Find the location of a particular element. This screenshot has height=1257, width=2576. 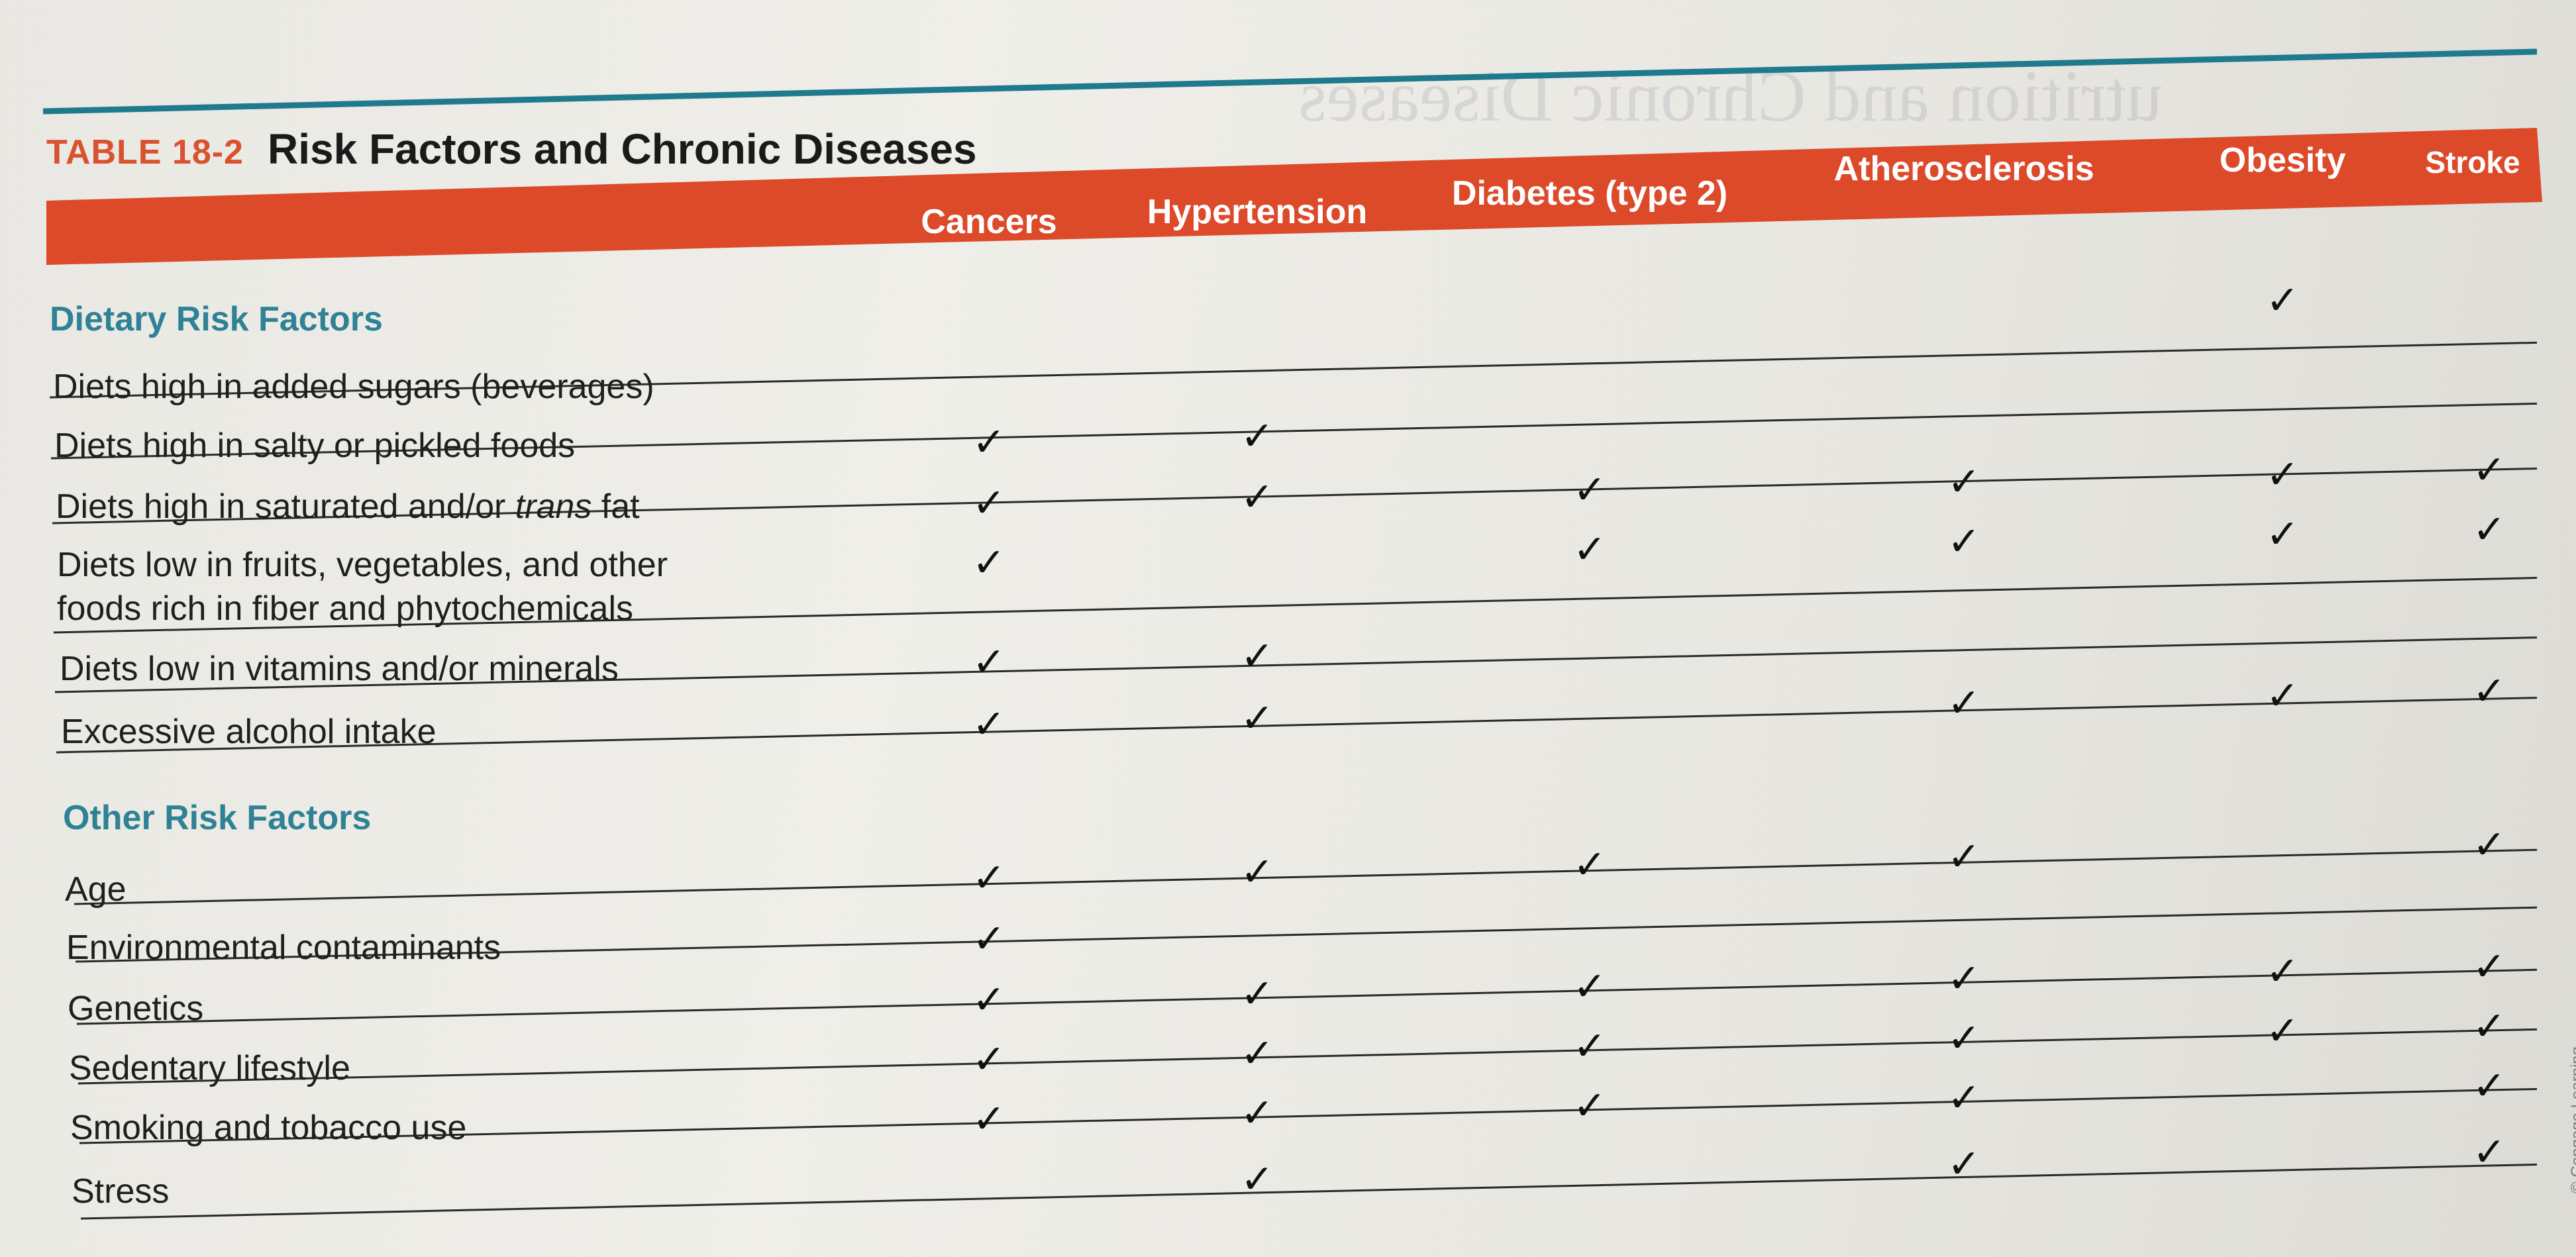

row-label-sedentary: Sedentary lifestyle is located at coordinates (209, 1068).